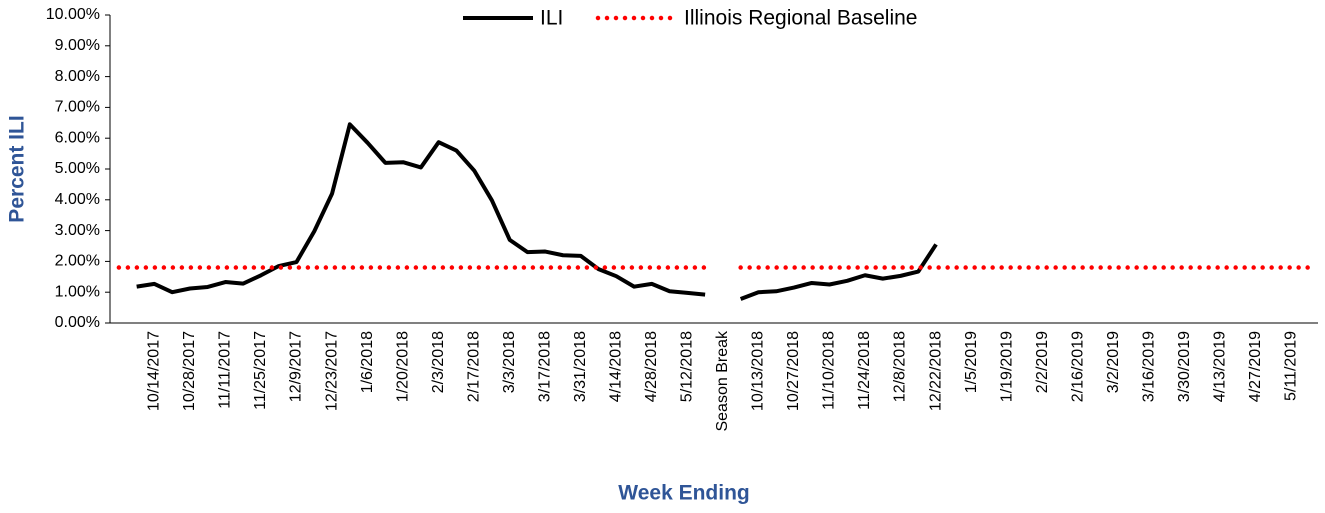 The width and height of the screenshot is (1325, 513). What do you see at coordinates (829, 370) in the screenshot?
I see `x-tick-label: 11/10/2018` at bounding box center [829, 370].